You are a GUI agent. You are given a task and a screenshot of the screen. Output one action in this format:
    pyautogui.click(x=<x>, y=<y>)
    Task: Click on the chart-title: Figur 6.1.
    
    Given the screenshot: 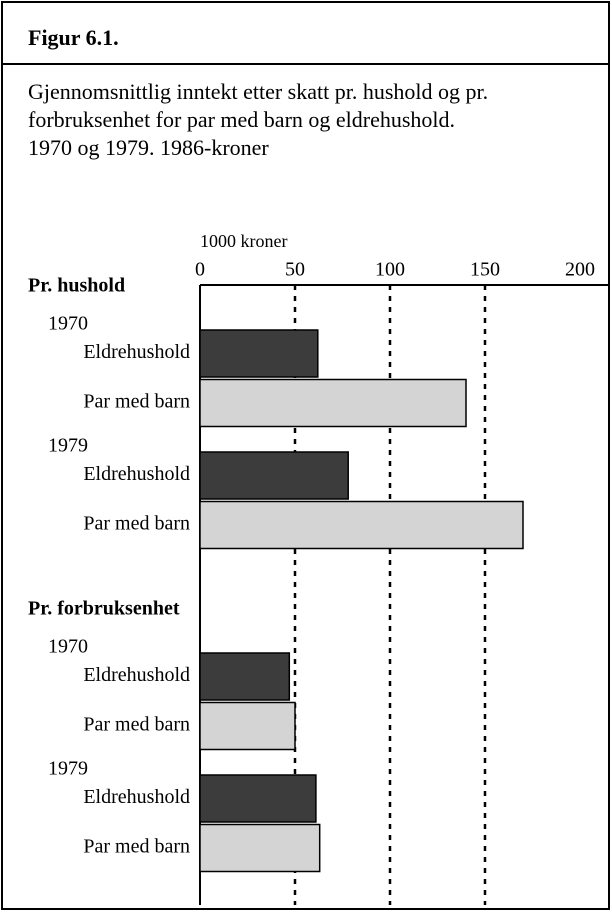 What is the action you would take?
    pyautogui.click(x=73, y=37)
    